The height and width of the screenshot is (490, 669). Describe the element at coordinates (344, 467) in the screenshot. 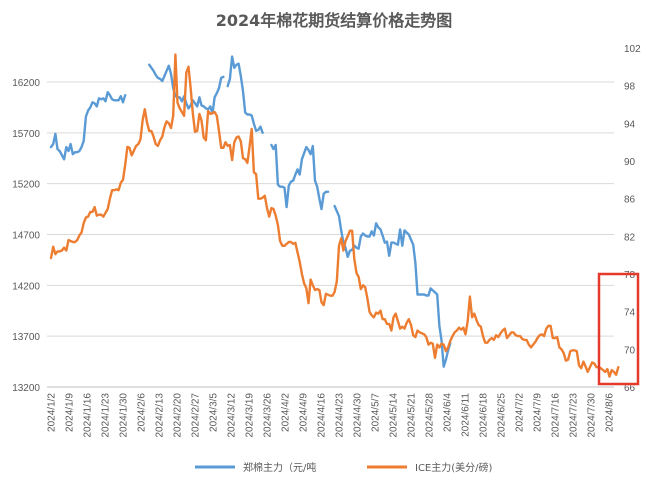

I see `legend: 郑棉主力（元/吨 ICE主力(美分/磅)` at that location.